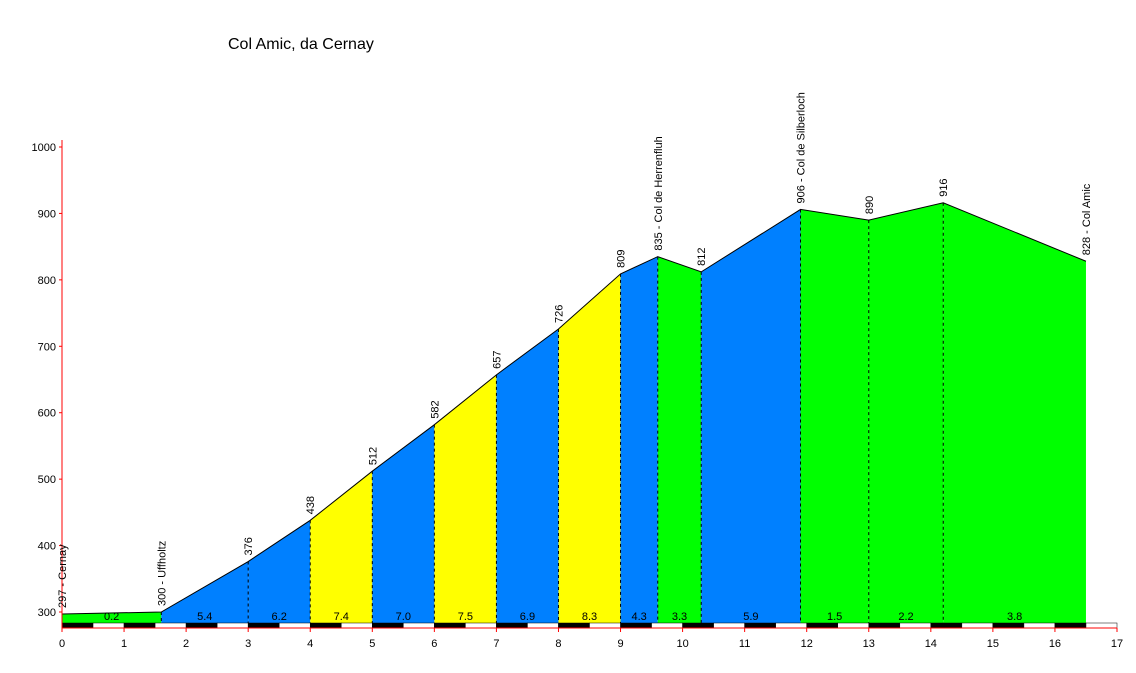  I want to click on x-tick-label: 8, so click(558, 644).